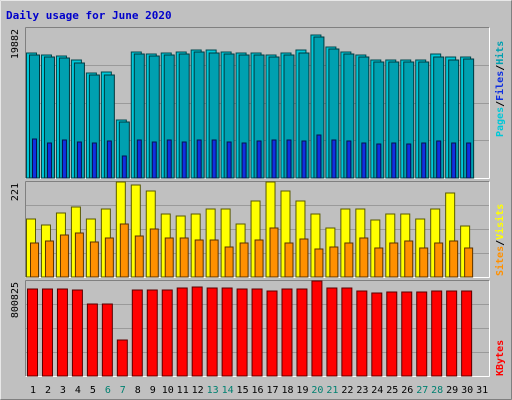  Describe the element at coordinates (229, 262) in the screenshot. I see `bar-sites: Sites 70` at that location.